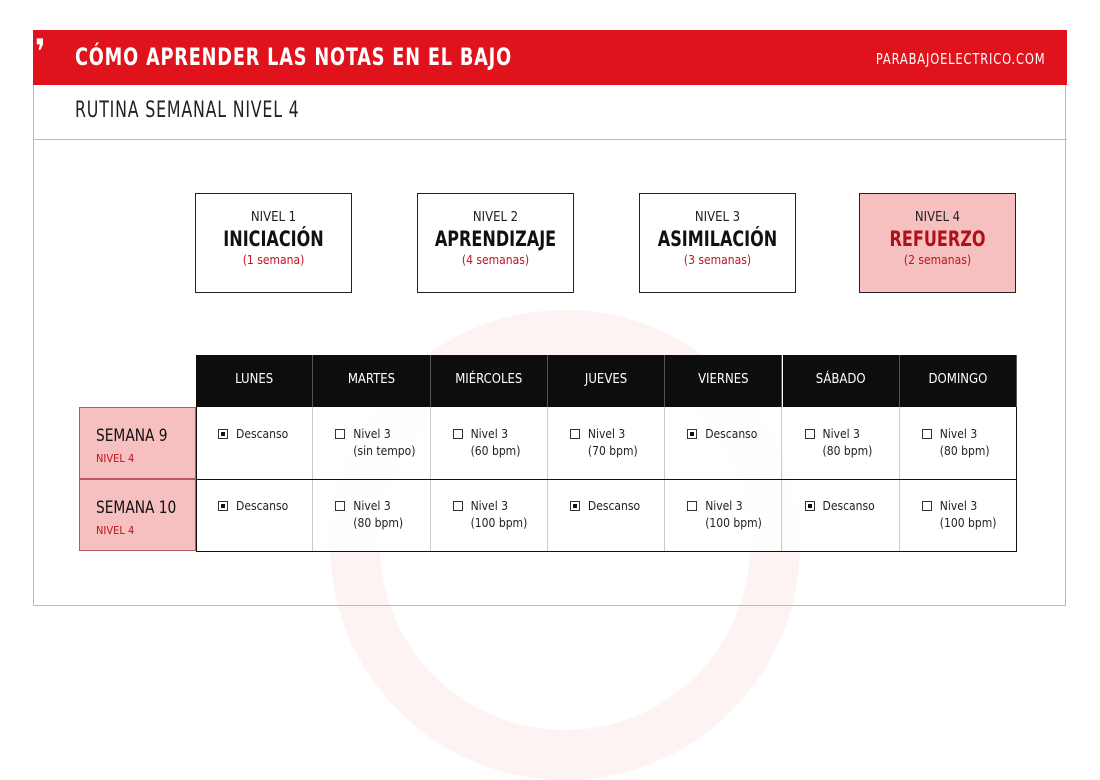 The height and width of the screenshot is (780, 1100). What do you see at coordinates (550, 139) in the screenshot?
I see `divider` at bounding box center [550, 139].